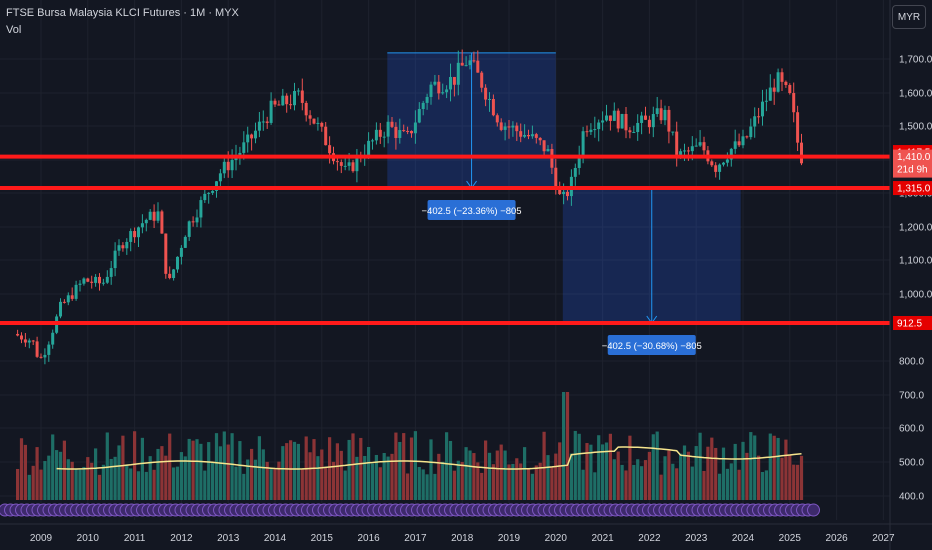 Image resolution: width=932 pixels, height=550 pixels. I want to click on time-tick-label: 2018, so click(462, 538).